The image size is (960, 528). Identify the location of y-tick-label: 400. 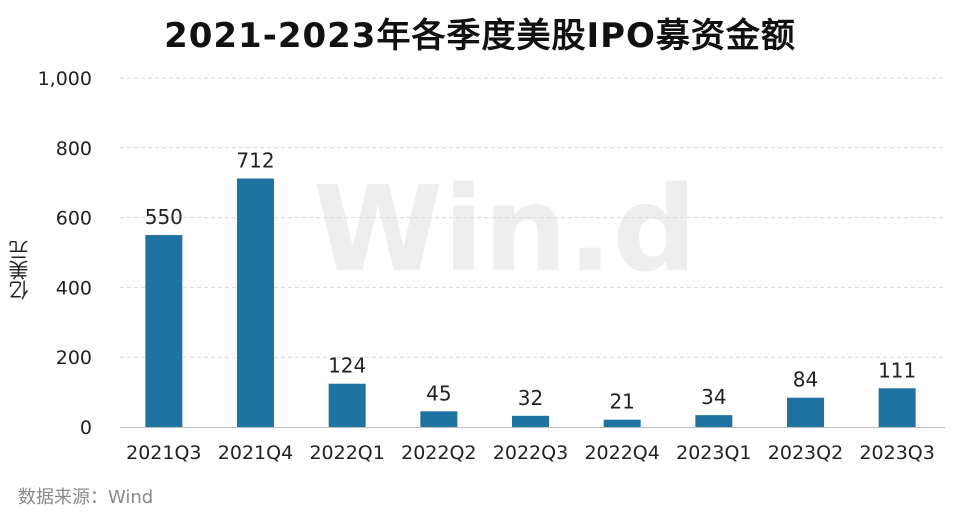
(74, 288).